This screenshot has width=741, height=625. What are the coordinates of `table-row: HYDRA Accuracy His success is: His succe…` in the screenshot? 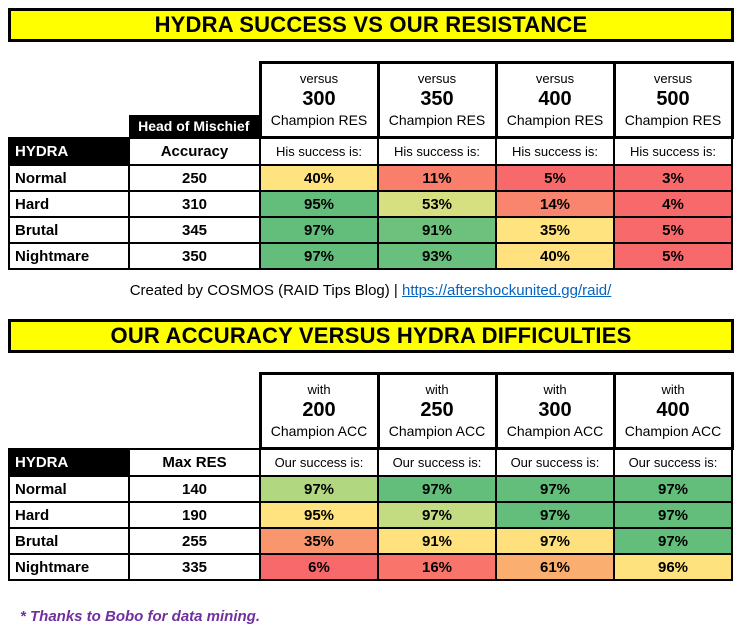 It's located at (370, 151).